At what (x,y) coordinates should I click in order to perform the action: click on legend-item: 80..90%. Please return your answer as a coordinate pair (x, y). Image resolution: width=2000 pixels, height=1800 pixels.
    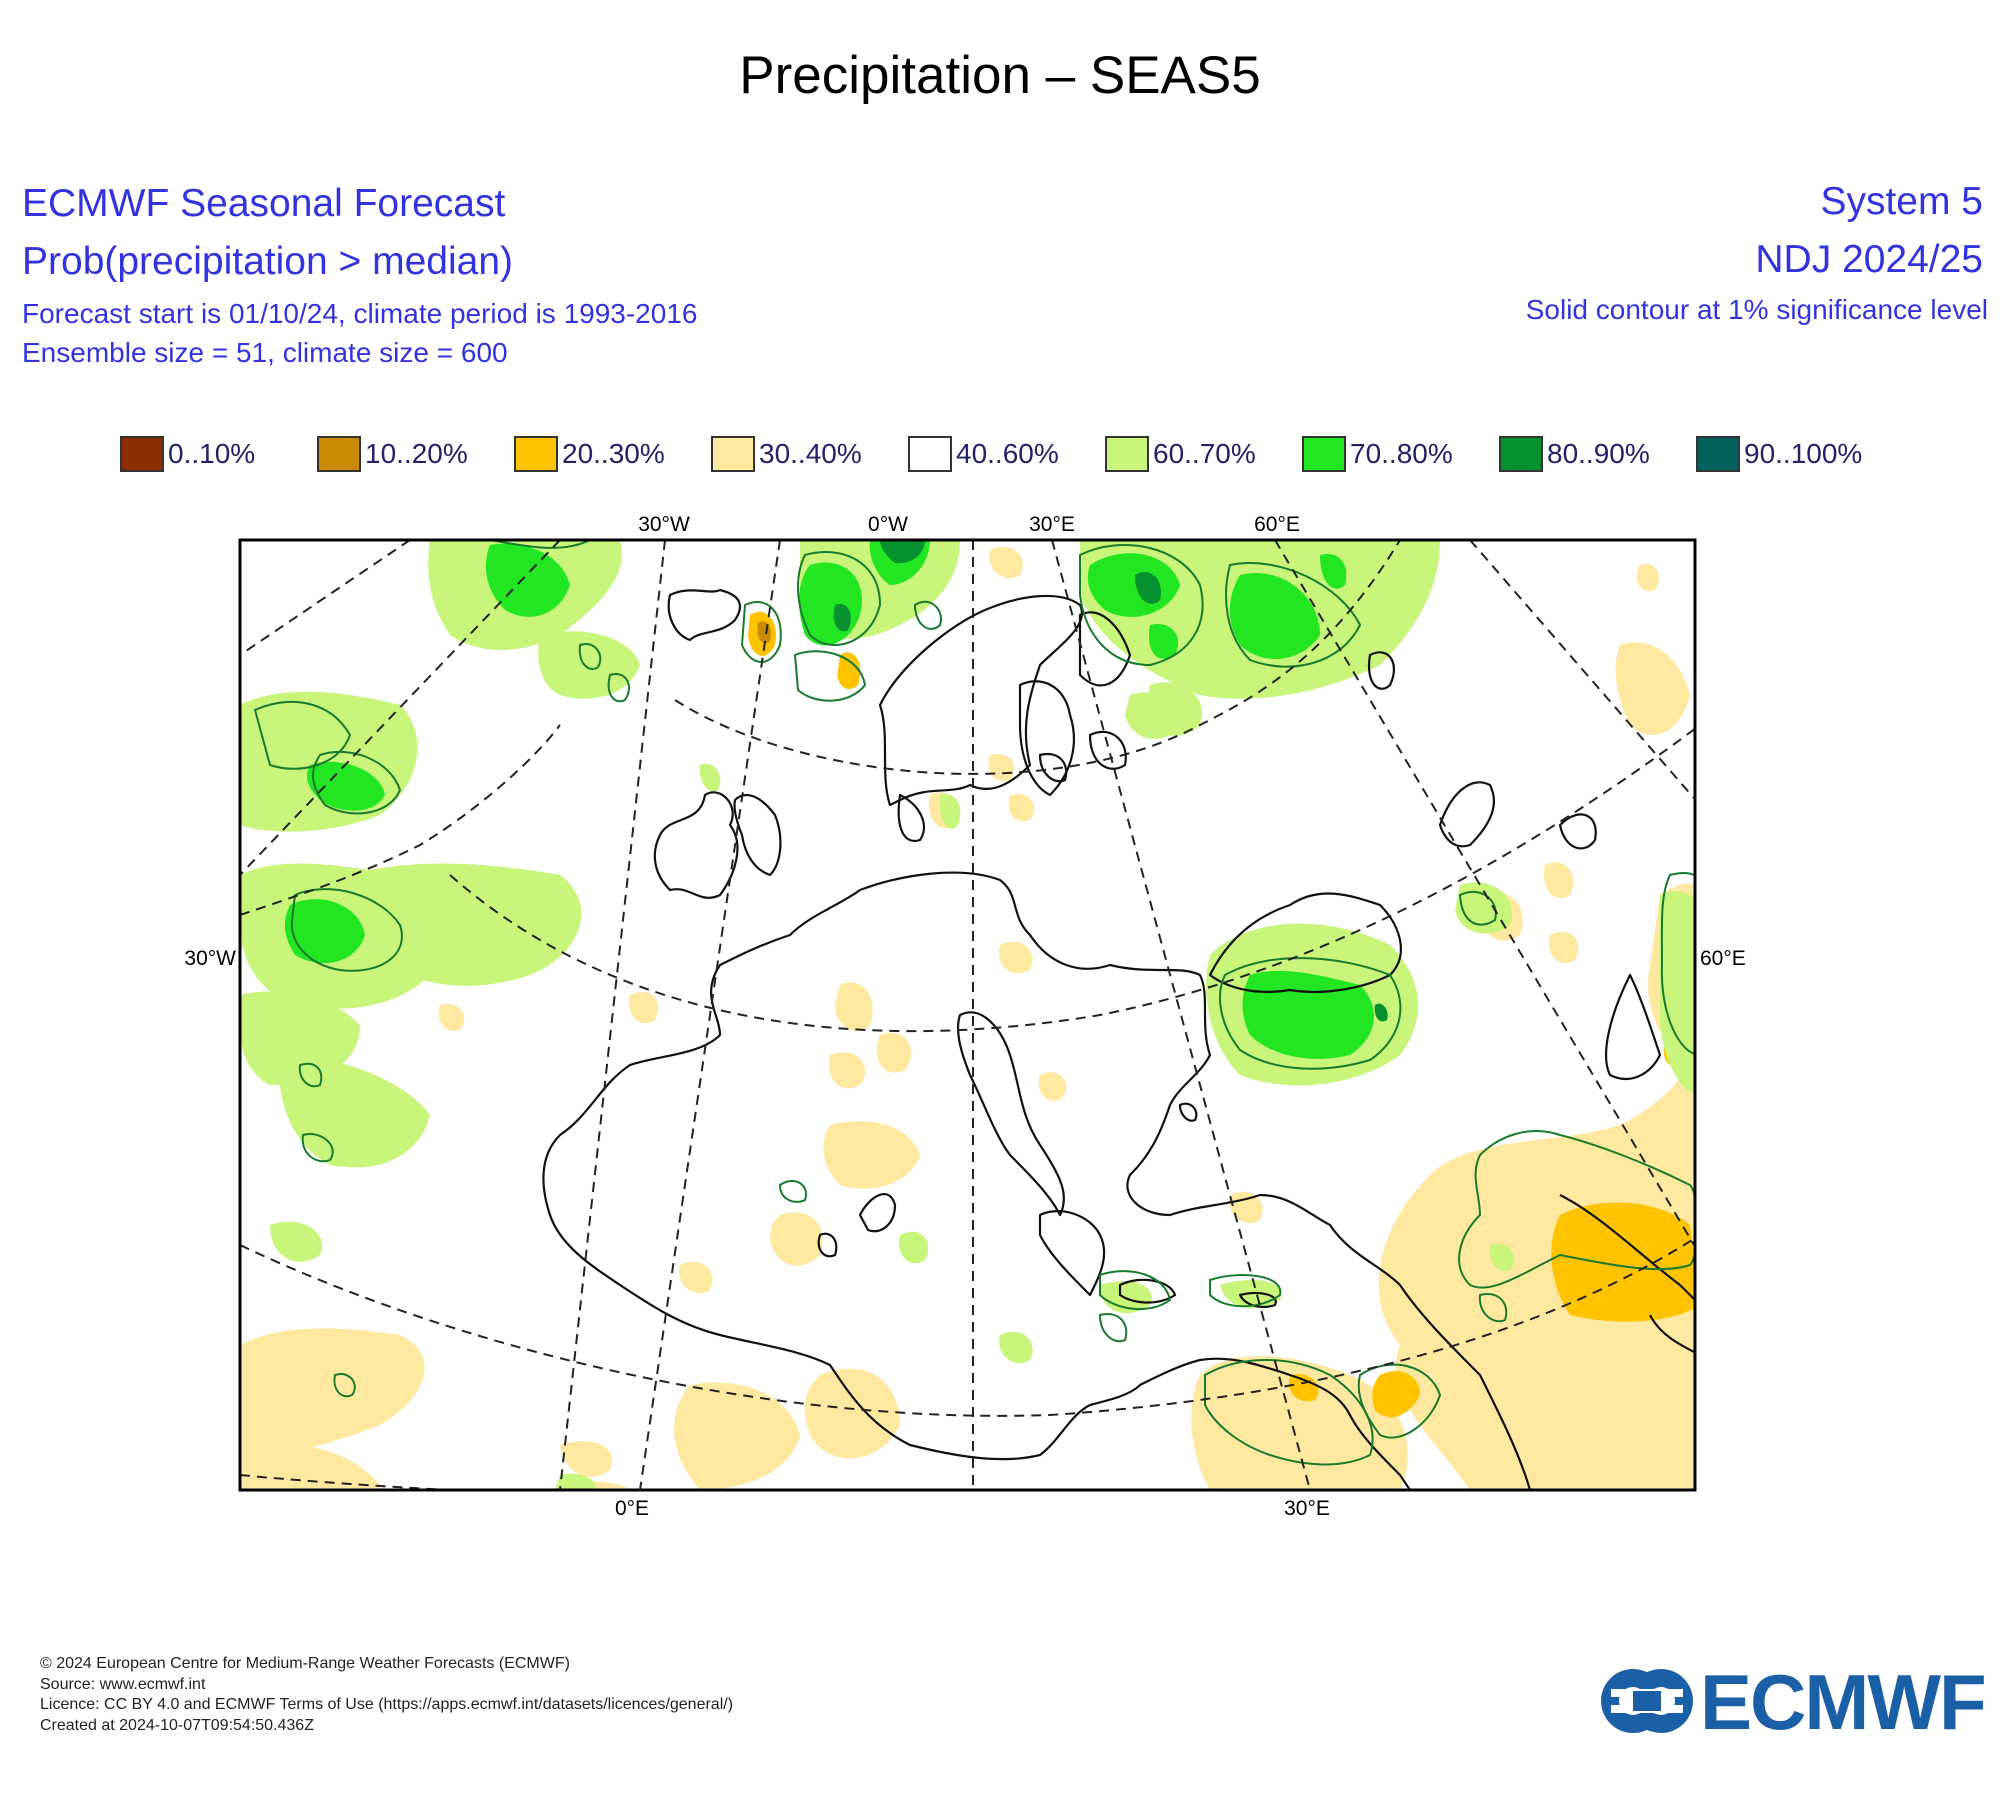
    Looking at the image, I should click on (1574, 454).